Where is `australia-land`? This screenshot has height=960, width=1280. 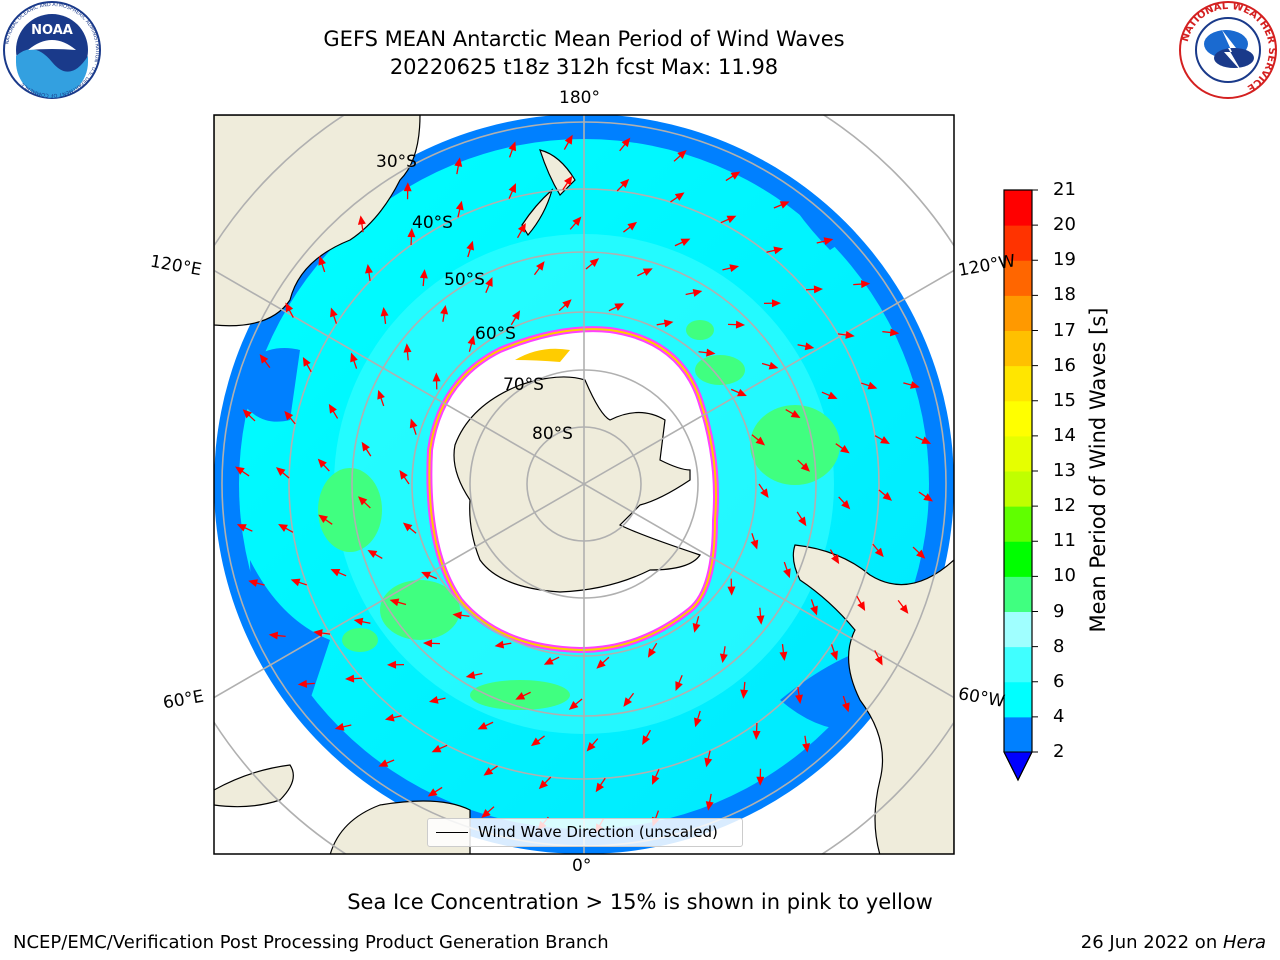 australia-land is located at coordinates (317, 221).